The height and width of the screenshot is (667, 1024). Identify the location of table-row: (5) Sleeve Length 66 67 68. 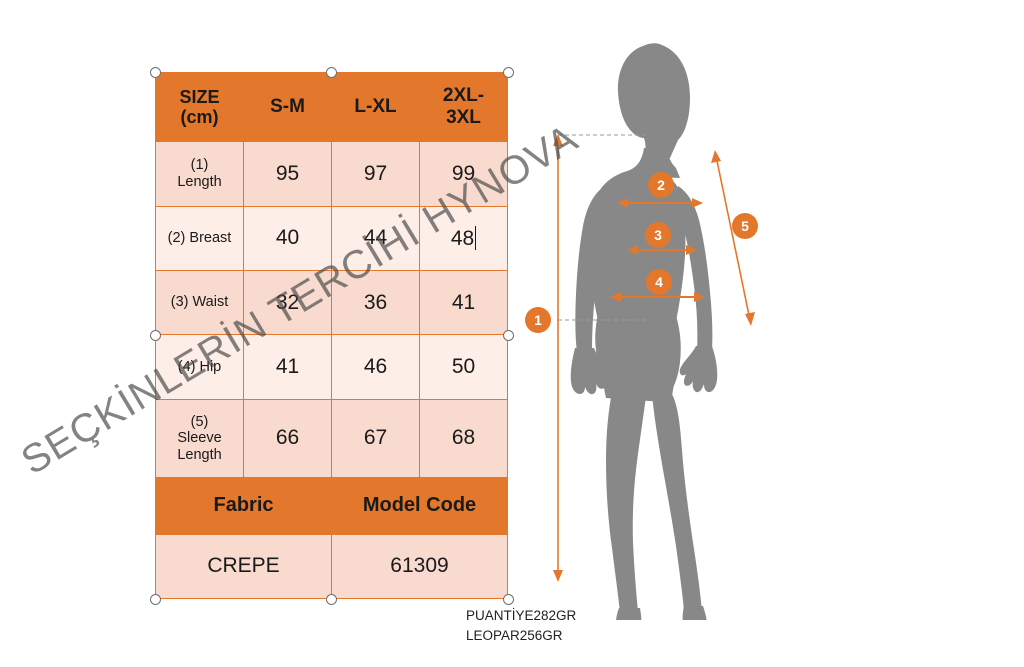
(331, 438).